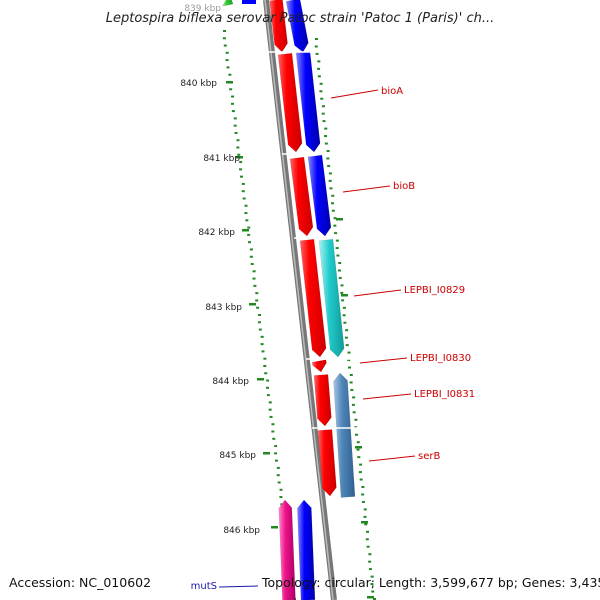 This screenshot has width=600, height=600. Describe the element at coordinates (223, 308) in the screenshot. I see `tick-label: 843 kbp` at that location.